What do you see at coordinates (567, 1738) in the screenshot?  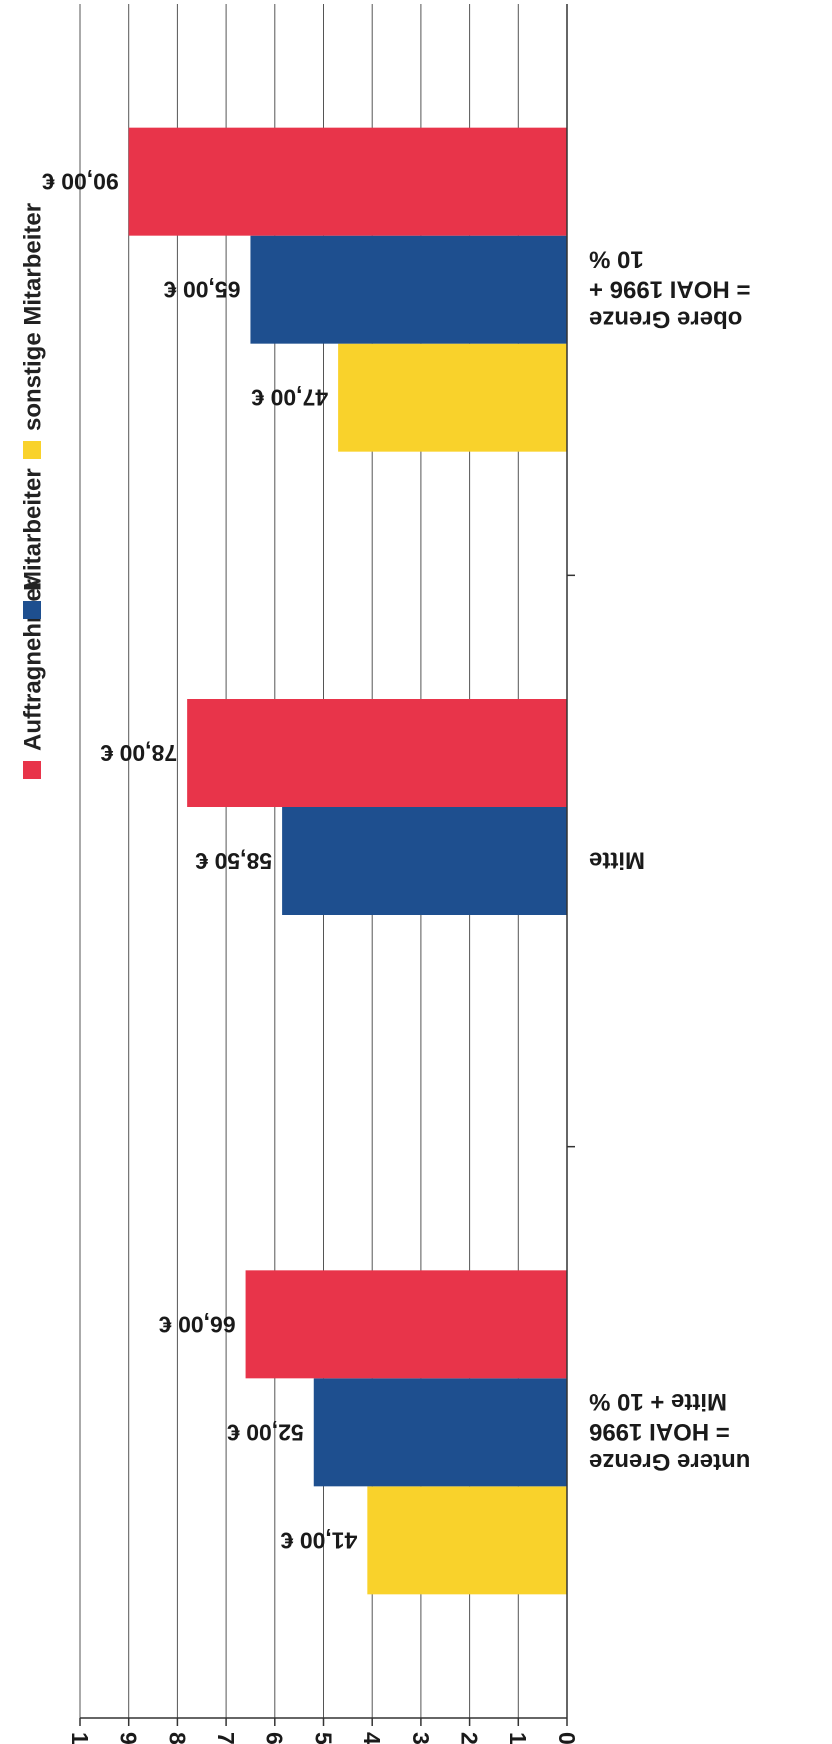 I see `tick-label: 0,00 €` at bounding box center [567, 1738].